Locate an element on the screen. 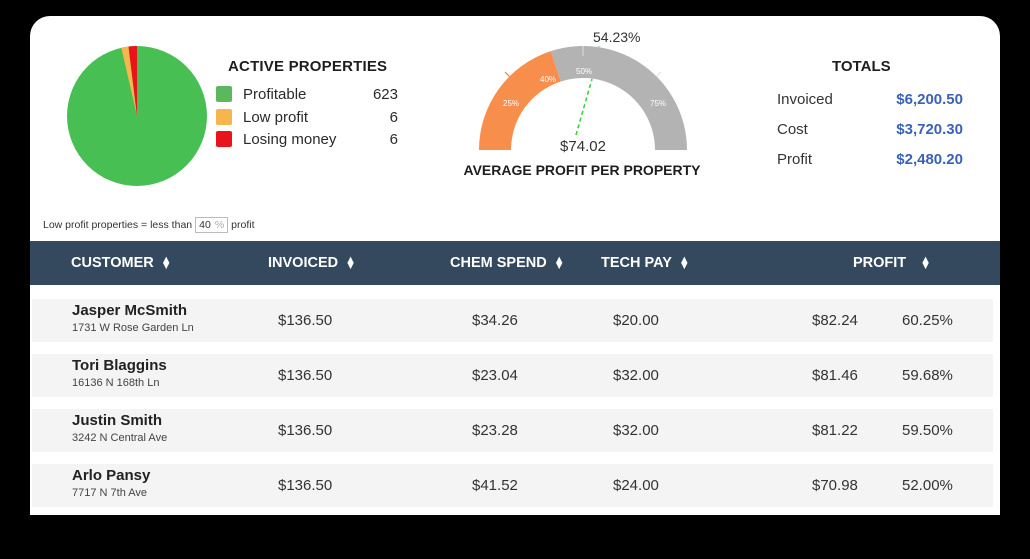  column-label: CHEM SPEND is located at coordinates (498, 263).